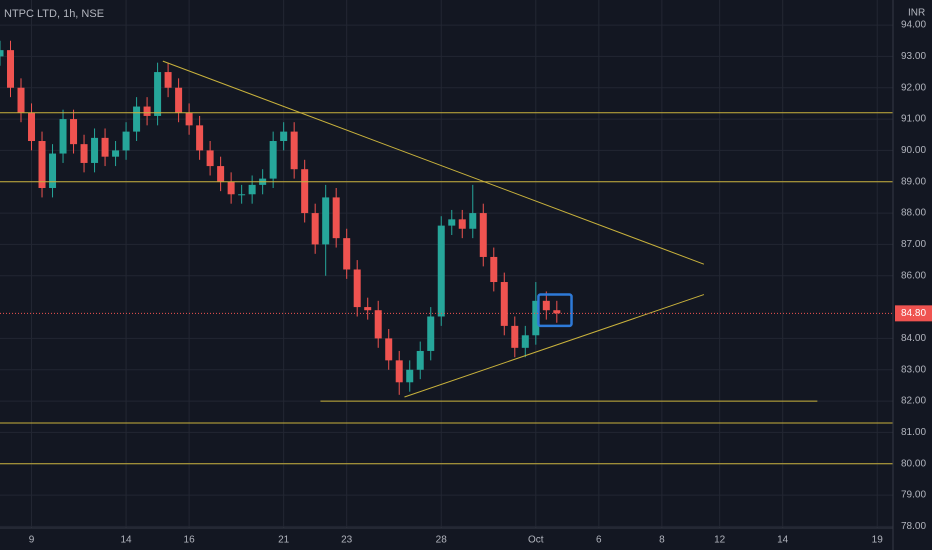 The height and width of the screenshot is (550, 932). I want to click on x-tick-label: 6, so click(599, 540).